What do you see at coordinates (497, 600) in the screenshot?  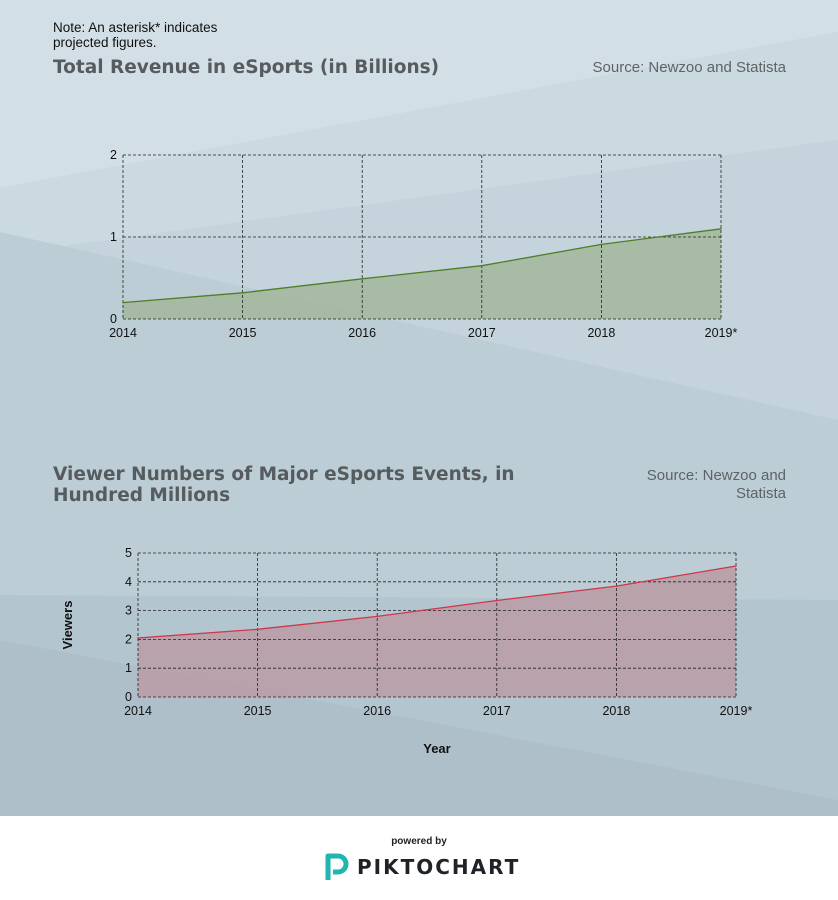 I see `viewers-point-2017` at bounding box center [497, 600].